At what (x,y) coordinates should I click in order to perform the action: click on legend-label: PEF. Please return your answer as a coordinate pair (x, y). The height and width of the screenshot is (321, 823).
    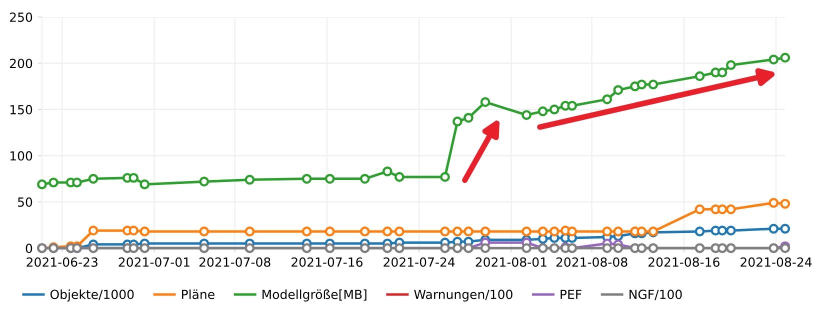
    Looking at the image, I should click on (571, 294).